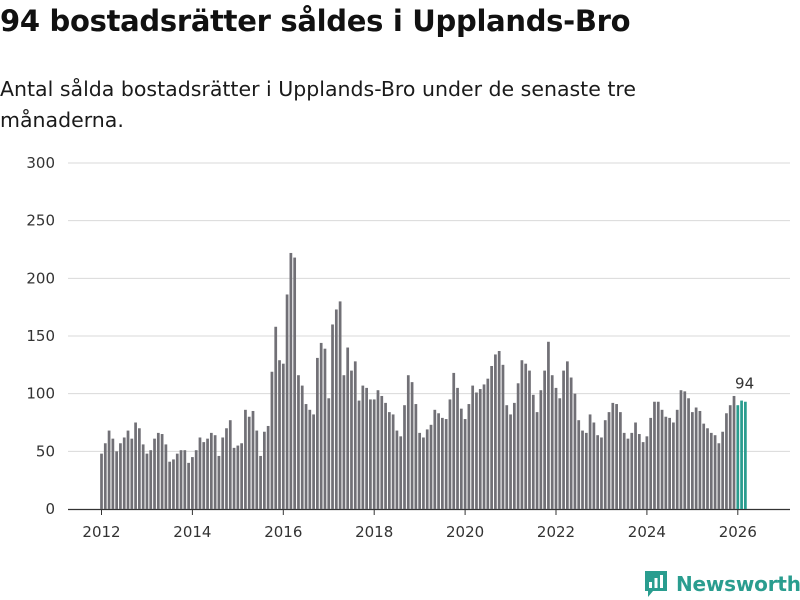  I want to click on y-tick-label: 300, so click(40, 163).